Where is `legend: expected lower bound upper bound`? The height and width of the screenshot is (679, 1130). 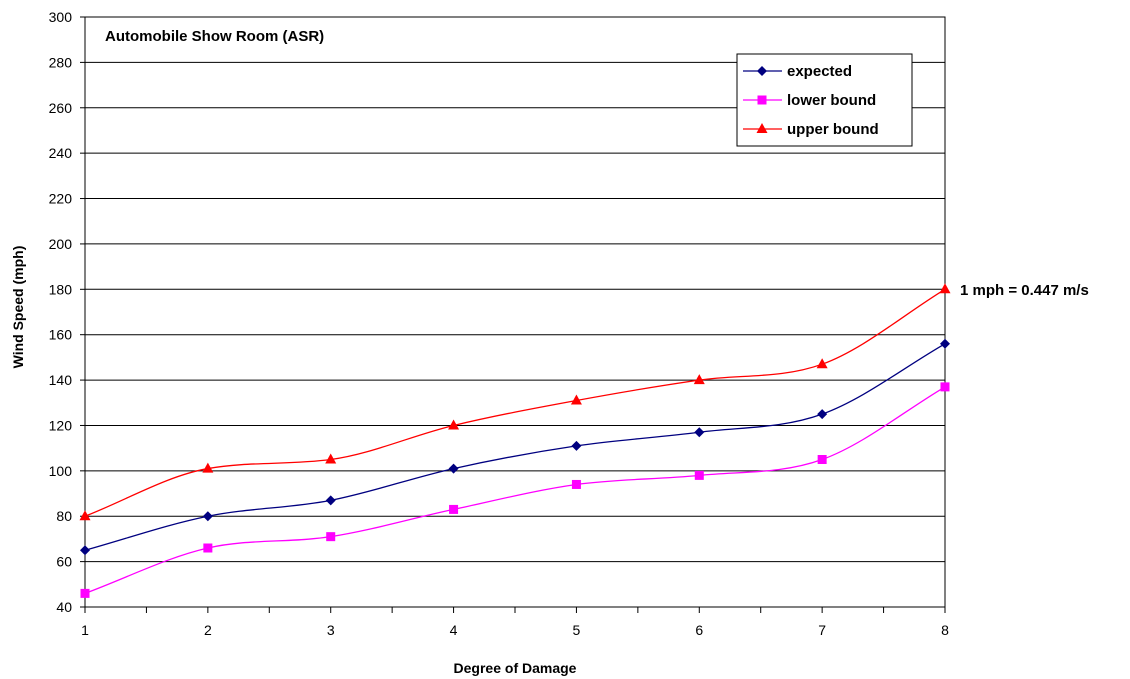
legend: expected lower bound upper bound is located at coordinates (824, 100).